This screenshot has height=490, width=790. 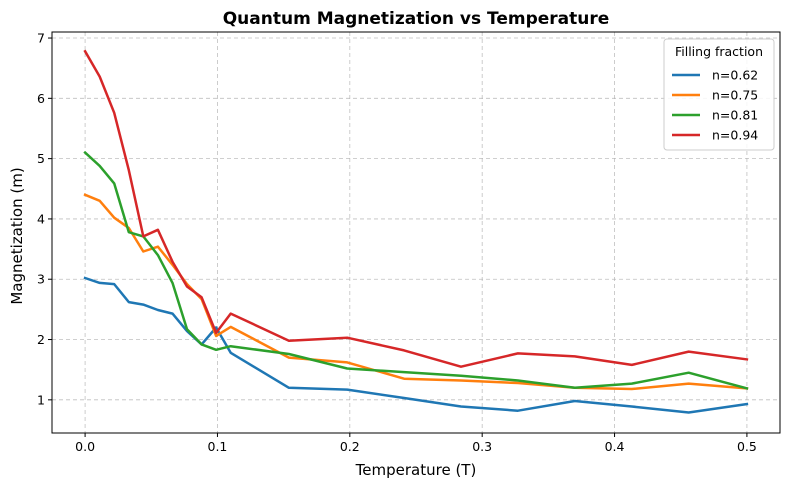 What do you see at coordinates (416, 443) in the screenshot?
I see `x-axis: 0.0 0.1 0.2 0.3 0.4 0.5` at bounding box center [416, 443].